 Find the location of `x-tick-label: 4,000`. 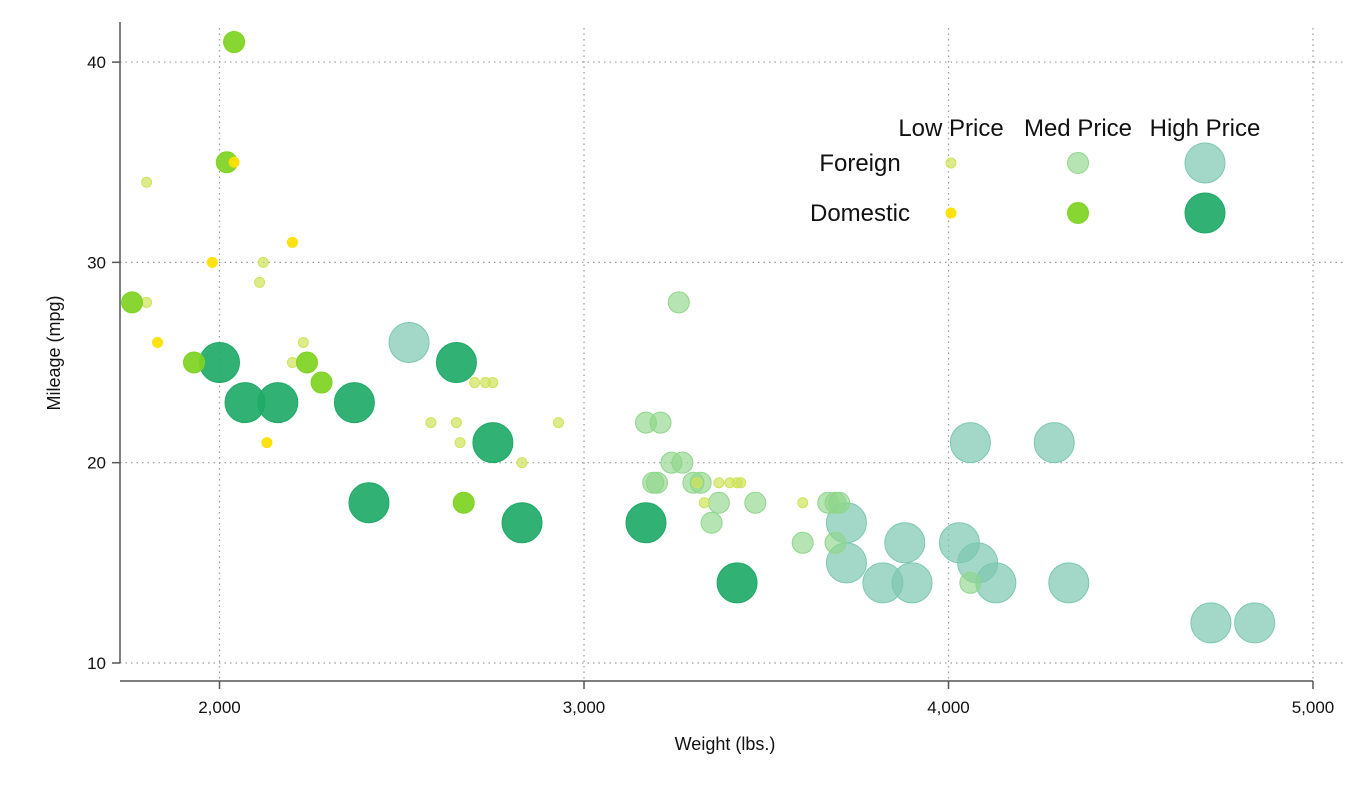

x-tick-label: 4,000 is located at coordinates (948, 707).